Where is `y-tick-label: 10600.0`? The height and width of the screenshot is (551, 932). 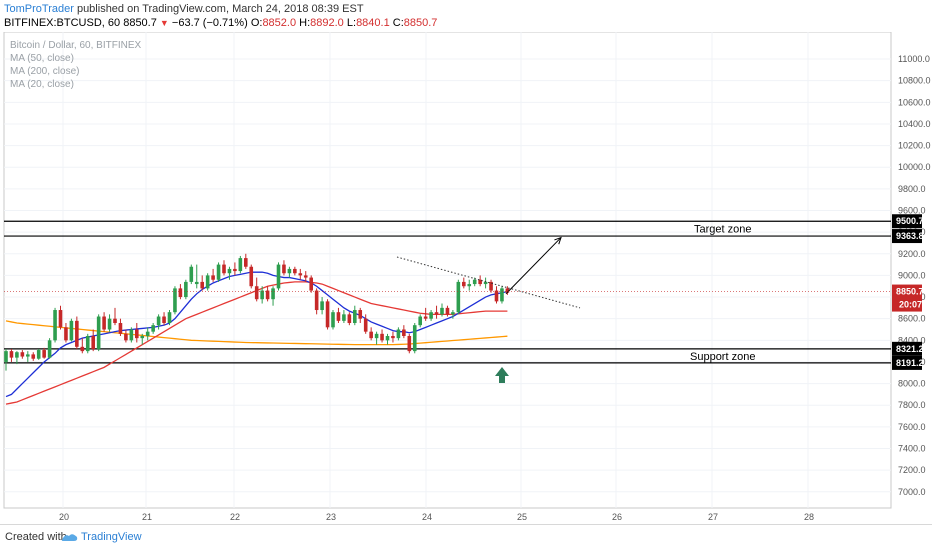
y-tick-label: 10600.0 is located at coordinates (914, 102).